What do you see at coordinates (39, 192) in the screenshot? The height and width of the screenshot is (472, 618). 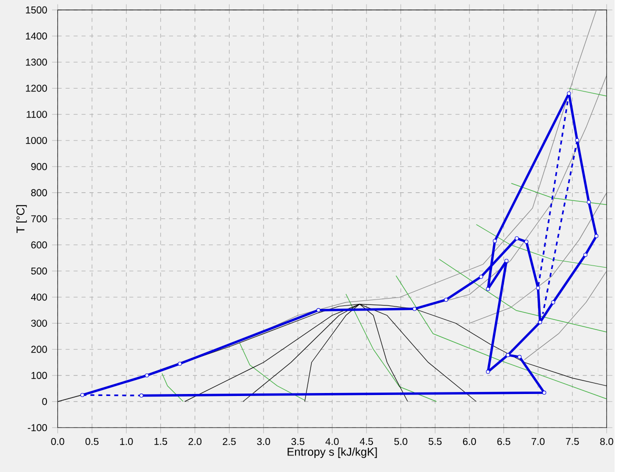 I see `y-tick-label: 800` at bounding box center [39, 192].